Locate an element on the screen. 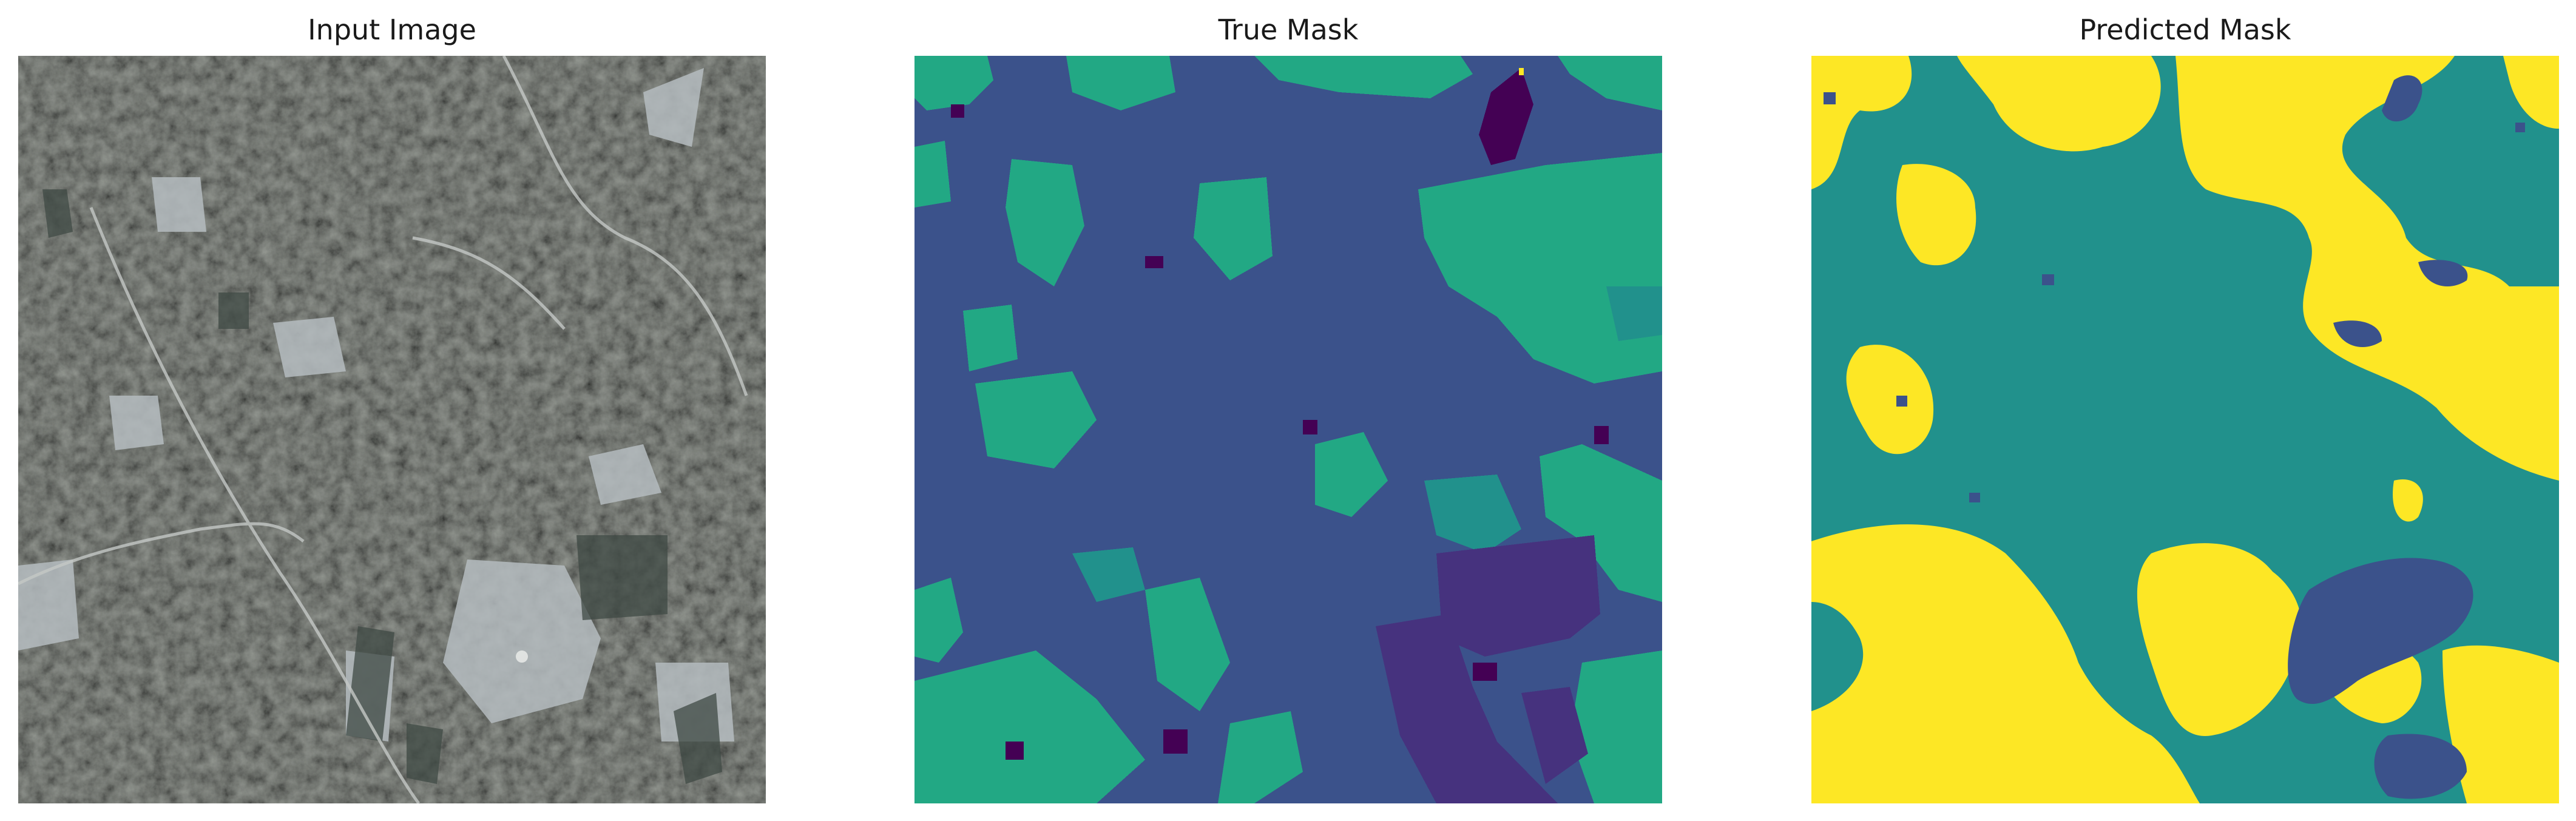 This screenshot has width=2576, height=821. panel-title: Input Image is located at coordinates (392, 29).